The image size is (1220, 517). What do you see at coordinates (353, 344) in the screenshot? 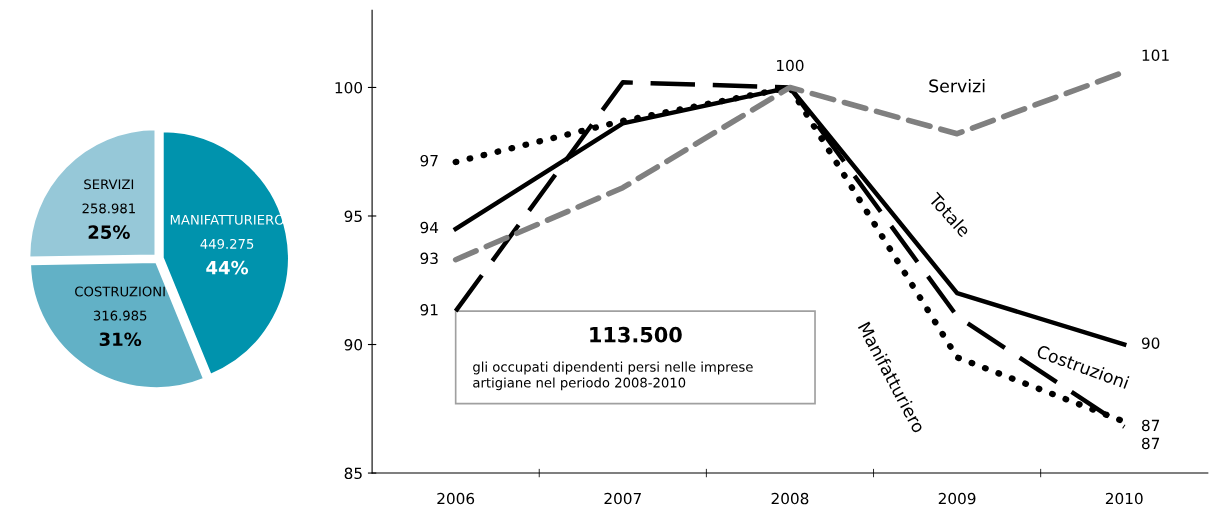
I see `y-tick-label: 90` at bounding box center [353, 344].